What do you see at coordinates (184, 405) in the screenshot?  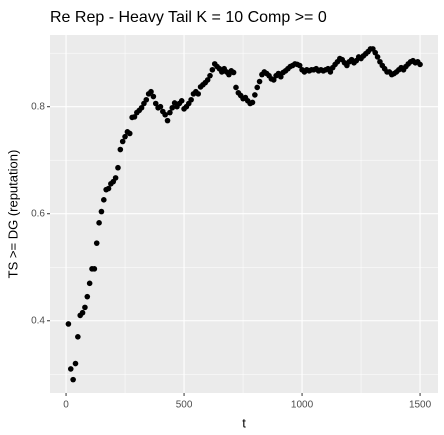 I see `x-tick-label: 500` at bounding box center [184, 405].